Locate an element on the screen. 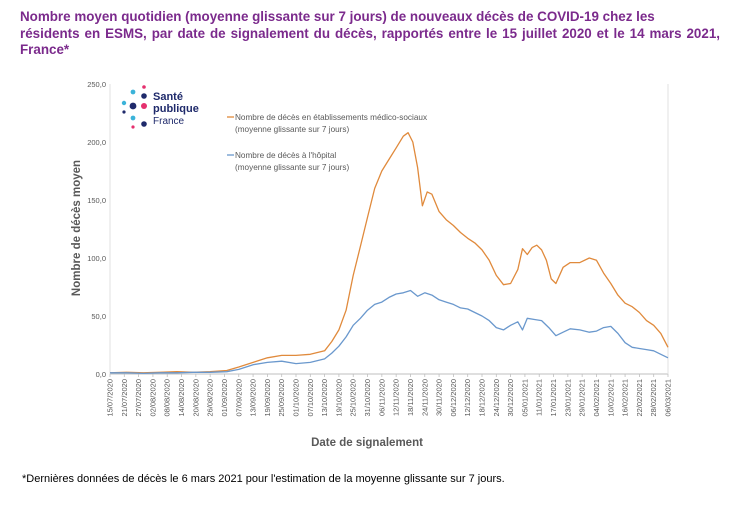 The image size is (739, 513). x-tick-label: 13/09/2020 is located at coordinates (253, 398).